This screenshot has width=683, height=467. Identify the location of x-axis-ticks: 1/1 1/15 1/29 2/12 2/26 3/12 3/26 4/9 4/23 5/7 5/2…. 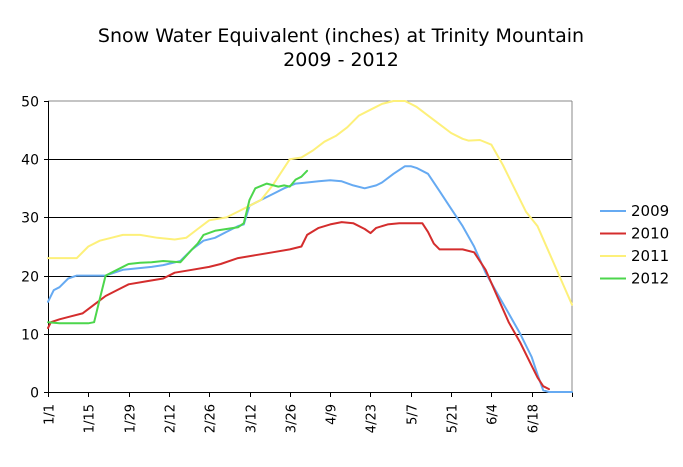
(308, 412).